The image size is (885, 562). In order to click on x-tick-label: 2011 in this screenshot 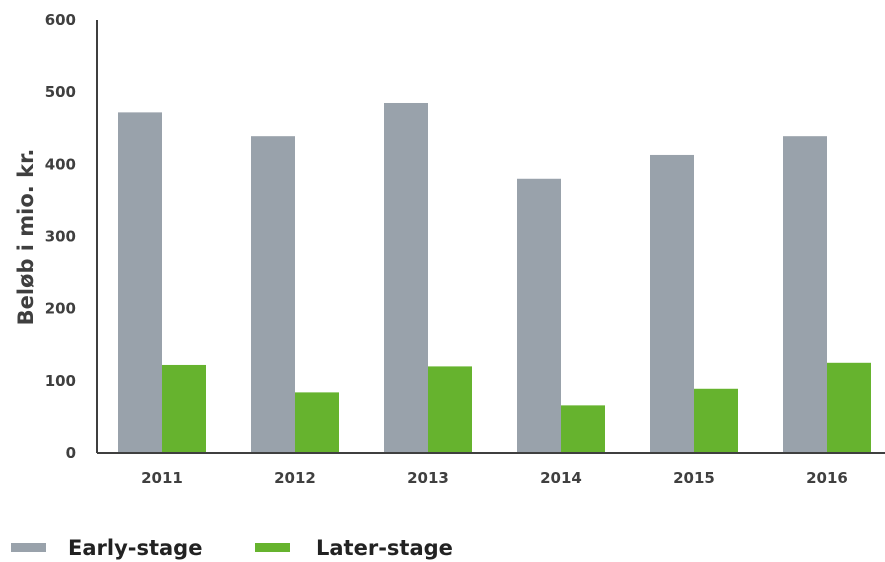, I will do `click(162, 478)`.